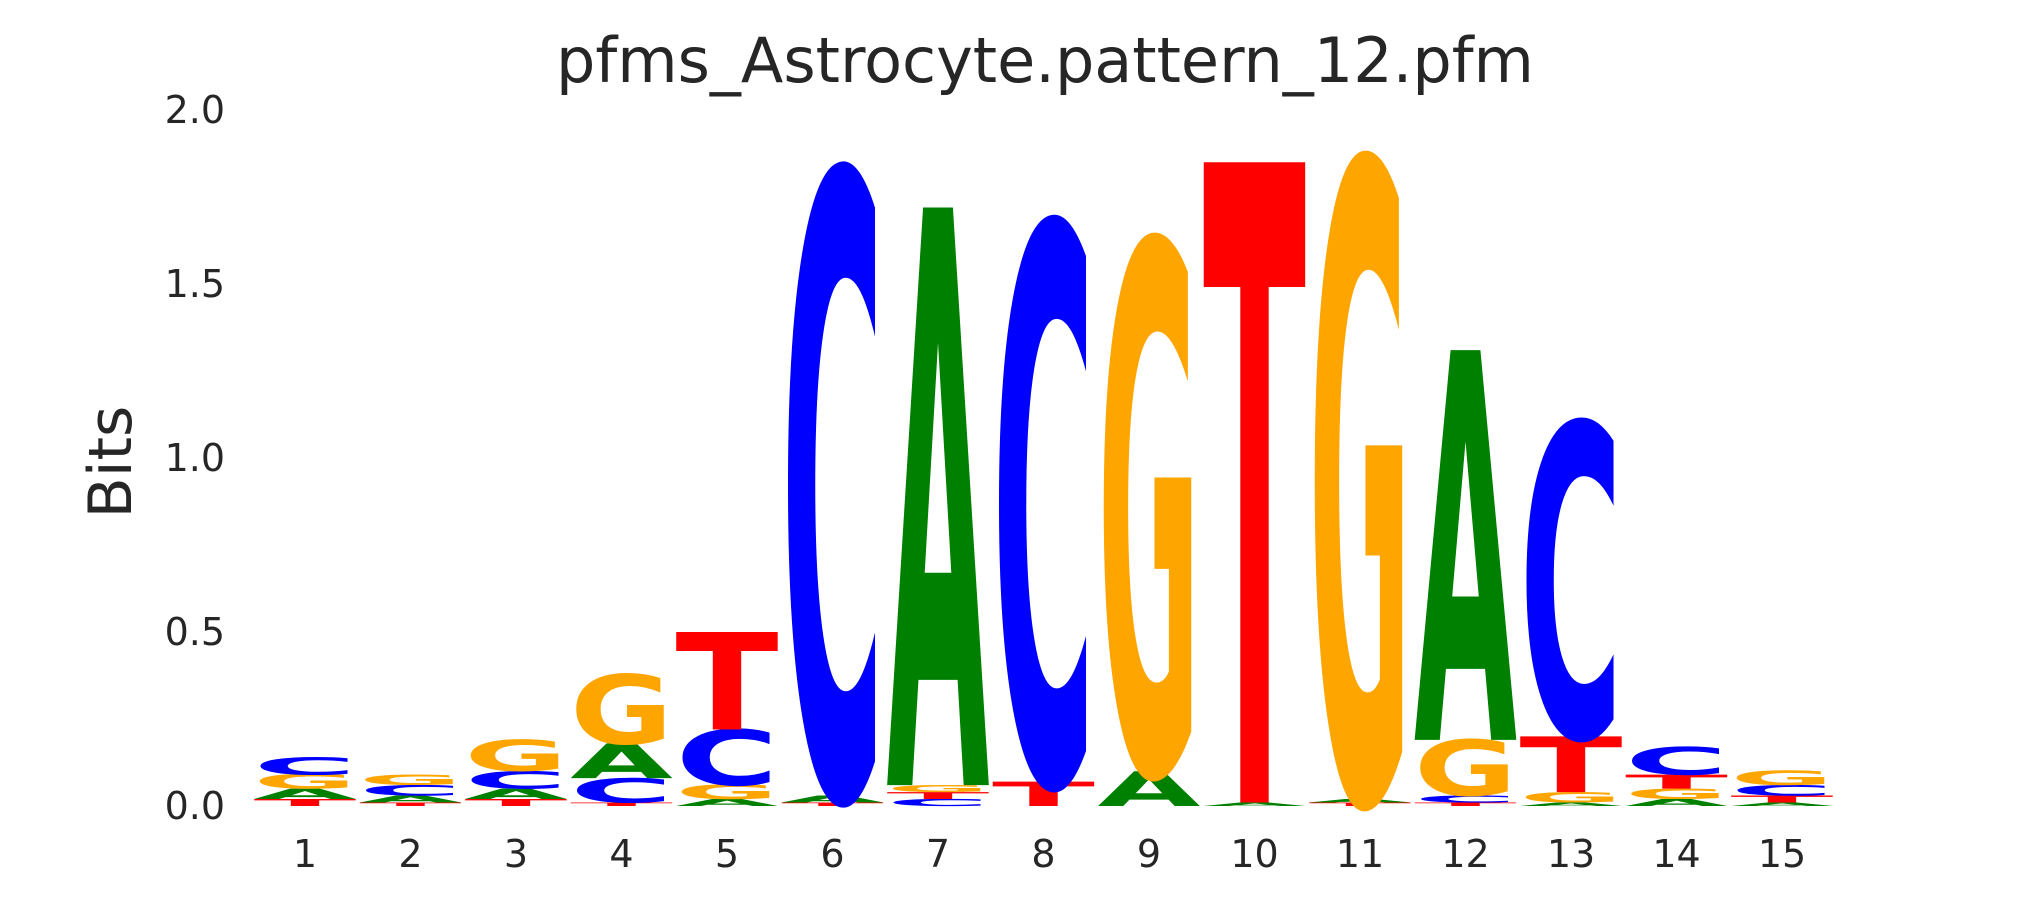 This screenshot has height=905, width=2025. What do you see at coordinates (195, 284) in the screenshot?
I see `y-tick-label: 1.5` at bounding box center [195, 284].